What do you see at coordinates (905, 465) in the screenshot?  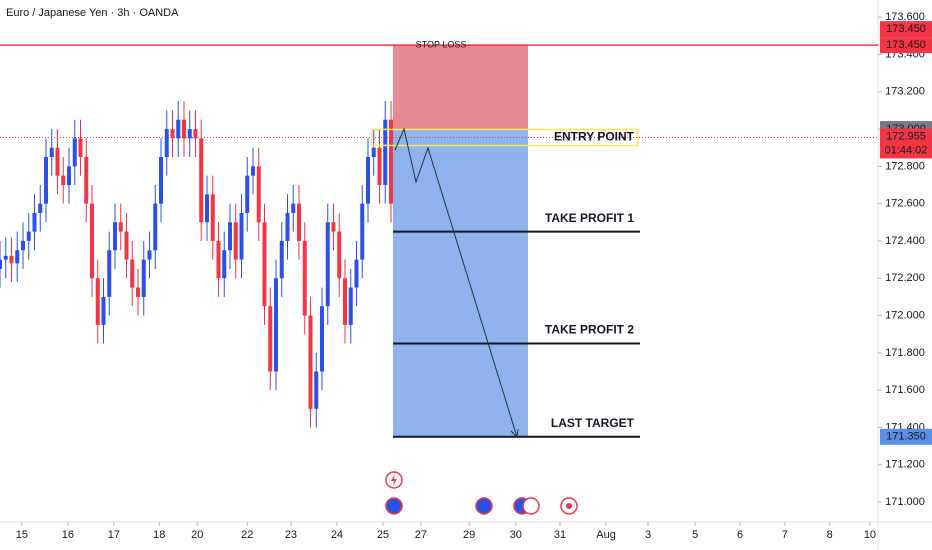 I see `y-tick-label: 171.200` at bounding box center [905, 465].